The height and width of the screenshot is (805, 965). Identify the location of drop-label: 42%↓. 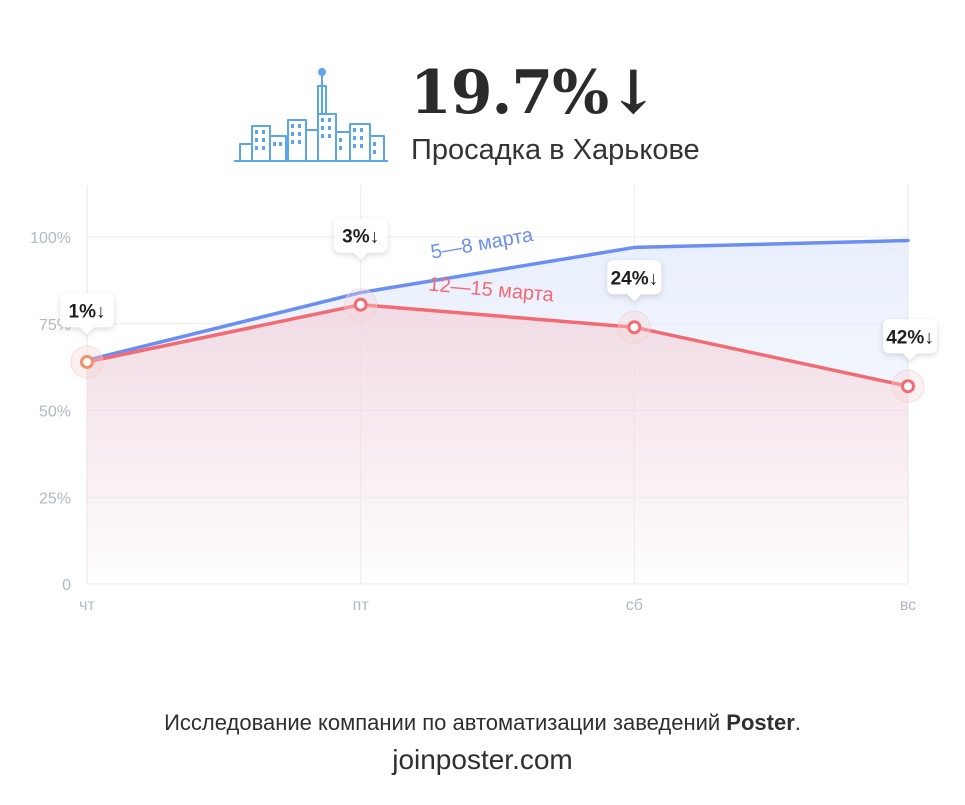
(910, 337).